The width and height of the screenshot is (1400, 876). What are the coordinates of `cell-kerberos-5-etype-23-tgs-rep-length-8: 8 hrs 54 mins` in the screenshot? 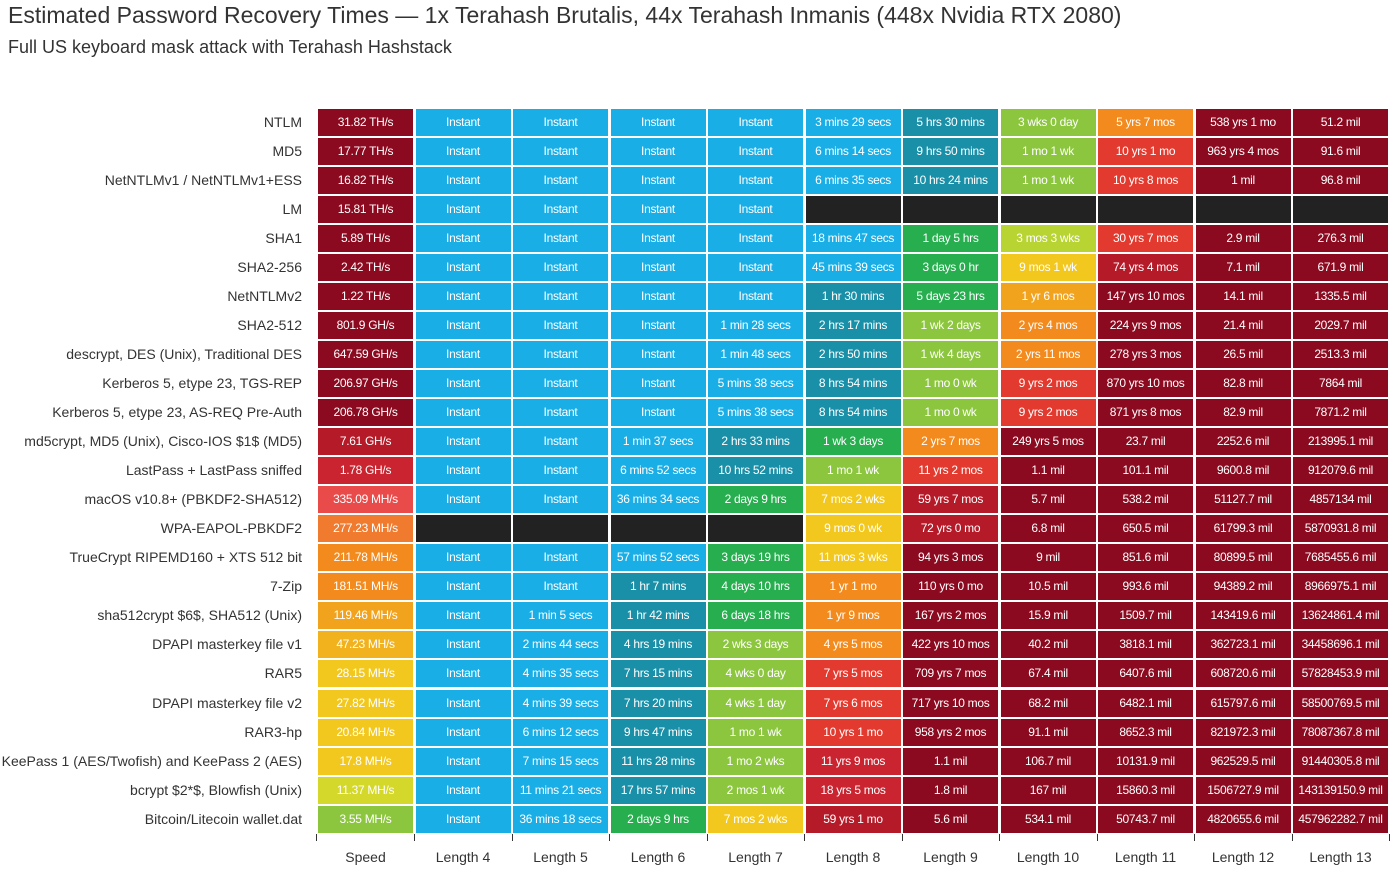 It's located at (853, 383).